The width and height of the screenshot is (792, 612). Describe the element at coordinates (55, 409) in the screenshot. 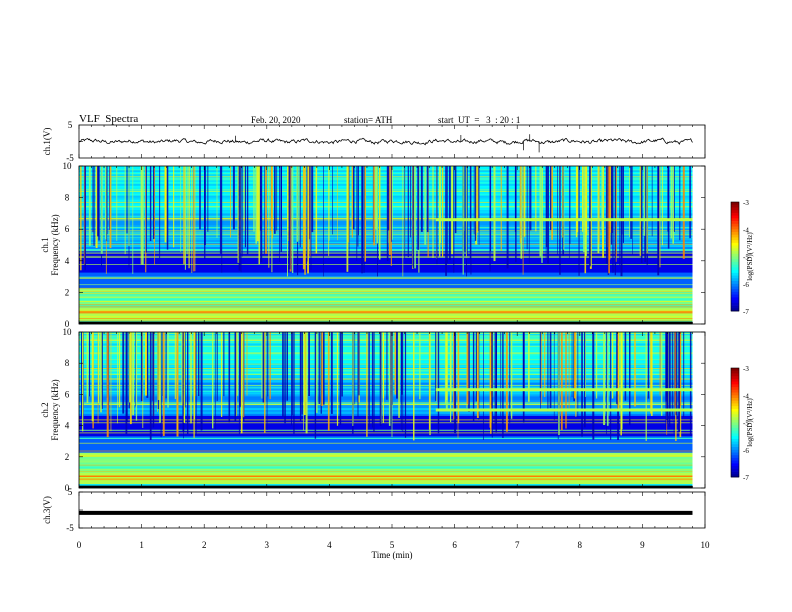

I see `ch2-ylabel: Frequency (kHz)` at that location.